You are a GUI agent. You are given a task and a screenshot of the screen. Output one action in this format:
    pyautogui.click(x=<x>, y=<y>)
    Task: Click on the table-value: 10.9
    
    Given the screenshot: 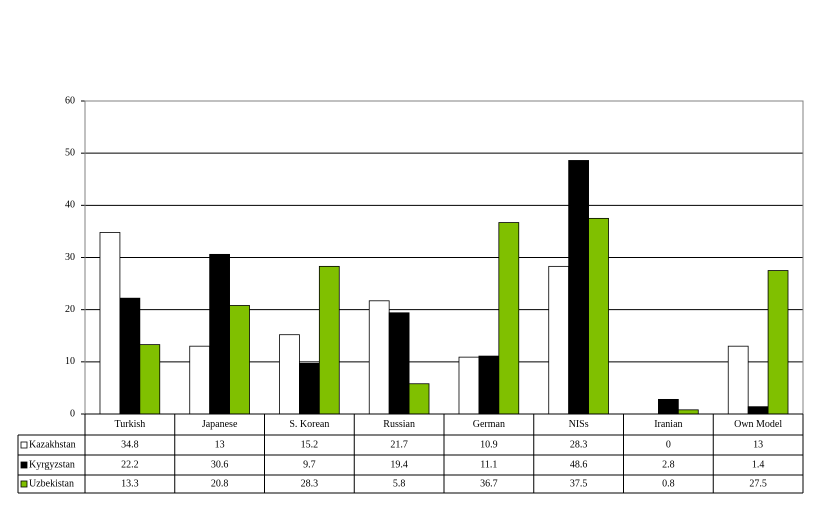 What is the action you would take?
    pyautogui.click(x=489, y=444)
    